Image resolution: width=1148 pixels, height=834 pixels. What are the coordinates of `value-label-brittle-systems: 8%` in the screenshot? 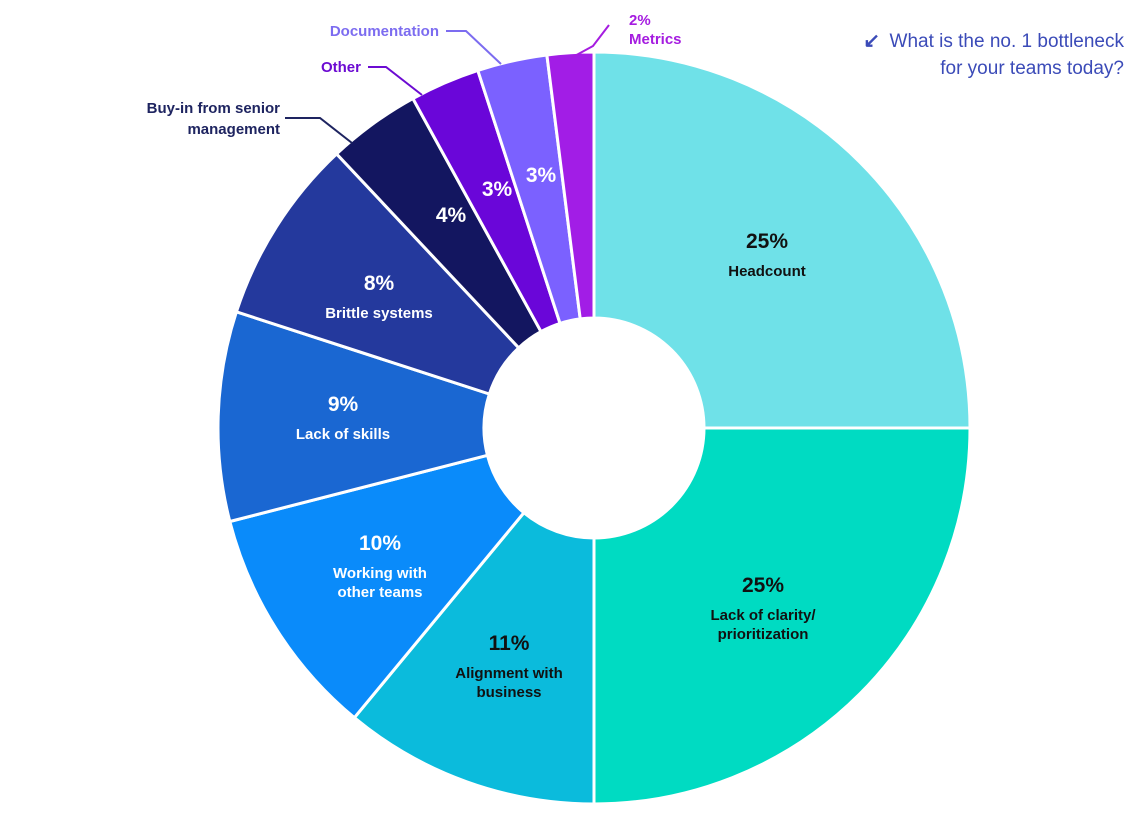 It's located at (379, 283).